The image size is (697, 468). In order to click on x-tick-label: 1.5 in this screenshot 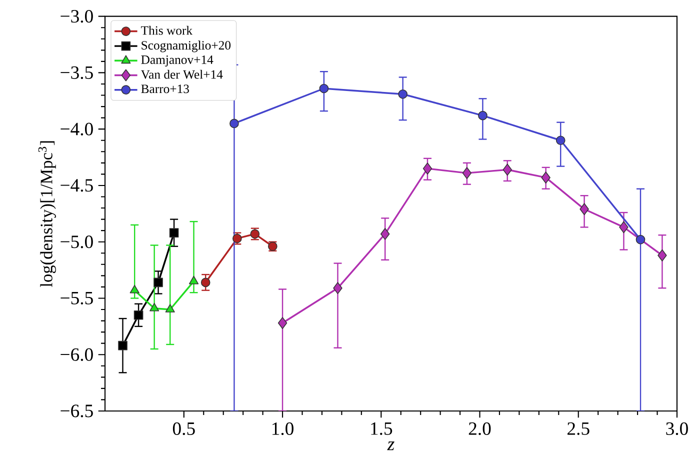, I will do `click(381, 428)`.